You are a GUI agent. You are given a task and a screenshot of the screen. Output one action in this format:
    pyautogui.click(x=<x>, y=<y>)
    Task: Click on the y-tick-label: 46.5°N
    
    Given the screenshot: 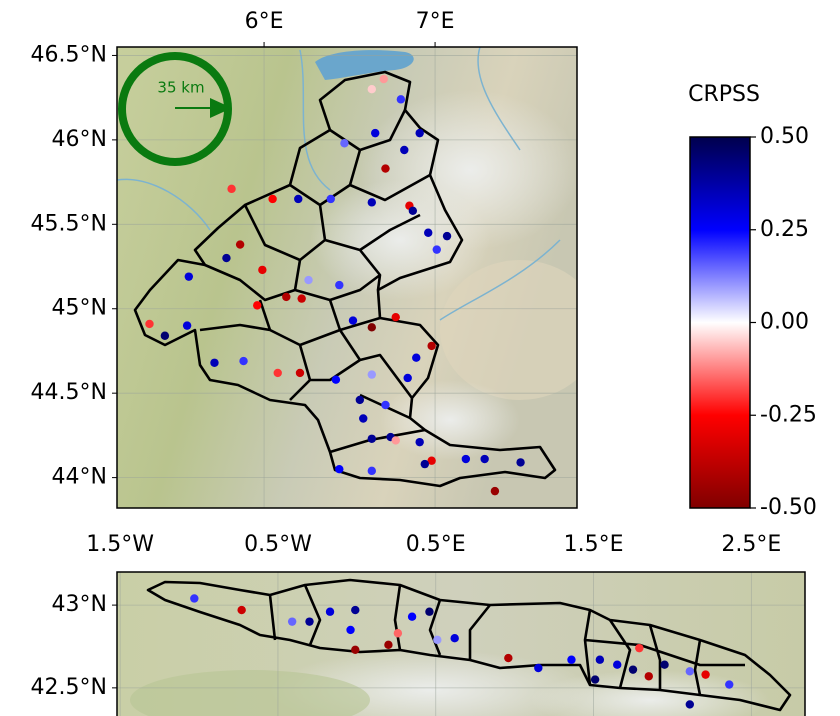 What is the action you would take?
    pyautogui.click(x=69, y=54)
    